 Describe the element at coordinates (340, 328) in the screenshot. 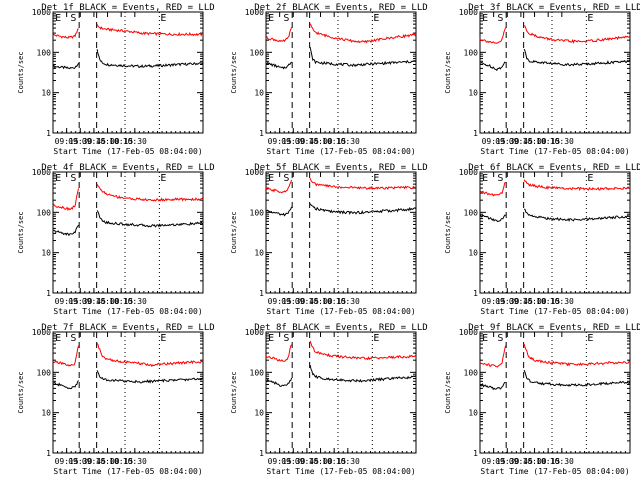

I see `chart-title: Det 8f BLACK = Events, RED = LLD` at that location.